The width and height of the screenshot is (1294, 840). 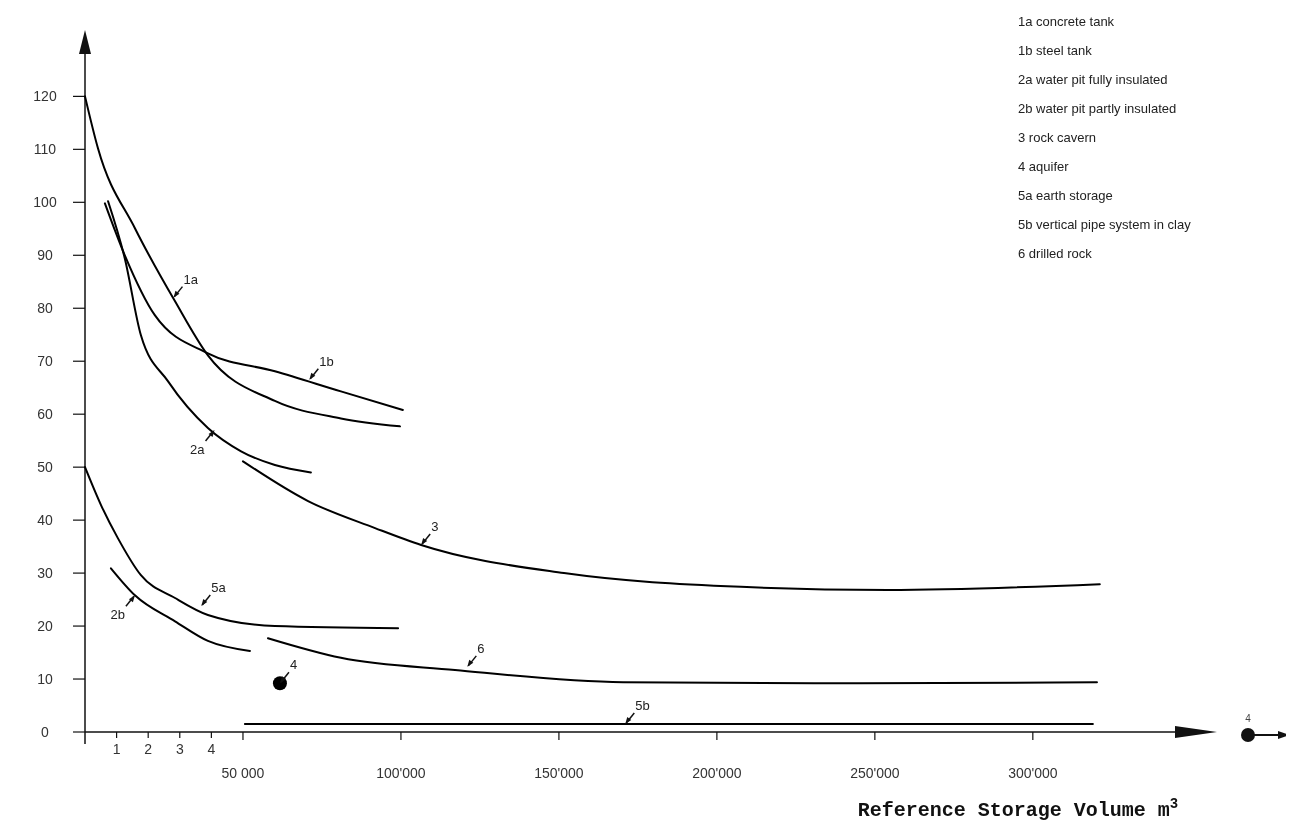 What do you see at coordinates (326, 361) in the screenshot?
I see `annotation: 1b` at bounding box center [326, 361].